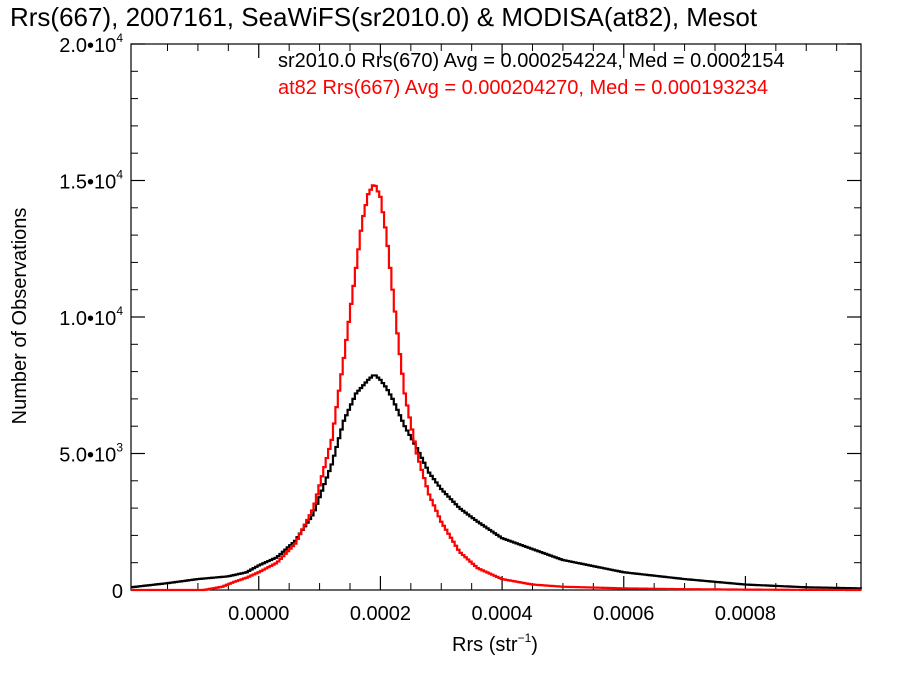 Image resolution: width=900 pixels, height=675 pixels. I want to click on y-tick-mantissa: 1.5•10, so click(87, 183).